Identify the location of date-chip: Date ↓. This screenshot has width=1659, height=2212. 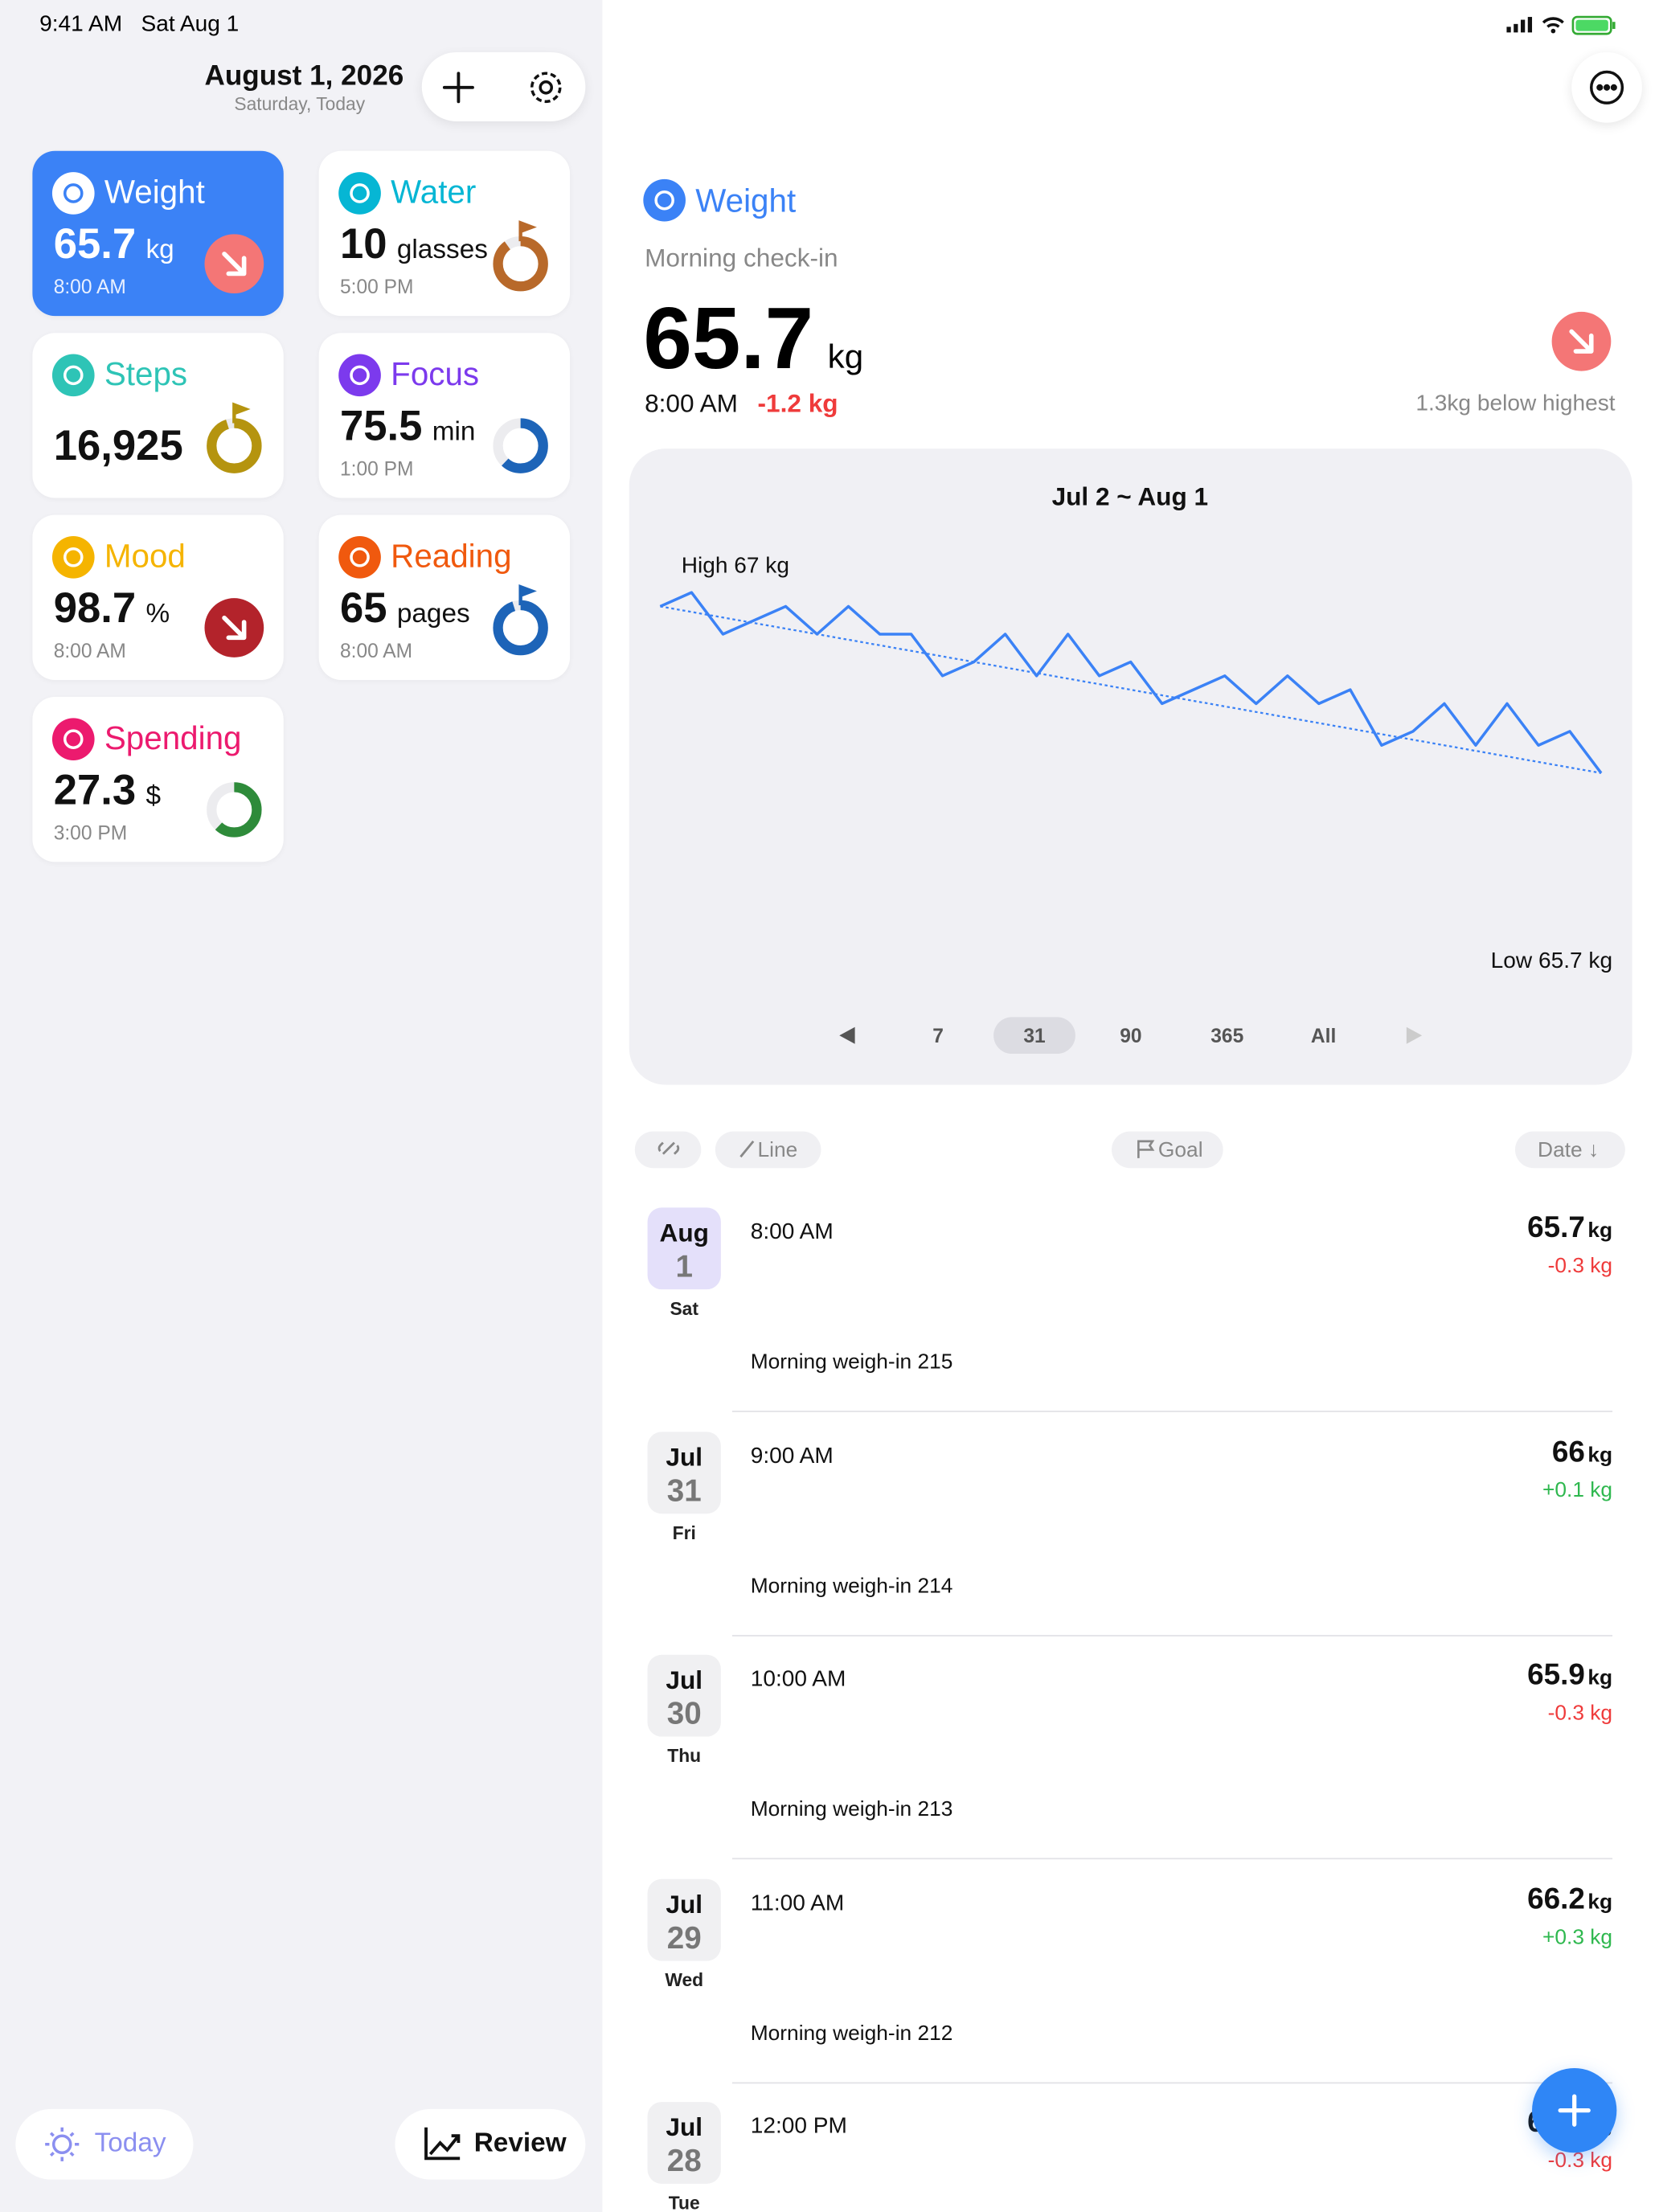
(1569, 1150).